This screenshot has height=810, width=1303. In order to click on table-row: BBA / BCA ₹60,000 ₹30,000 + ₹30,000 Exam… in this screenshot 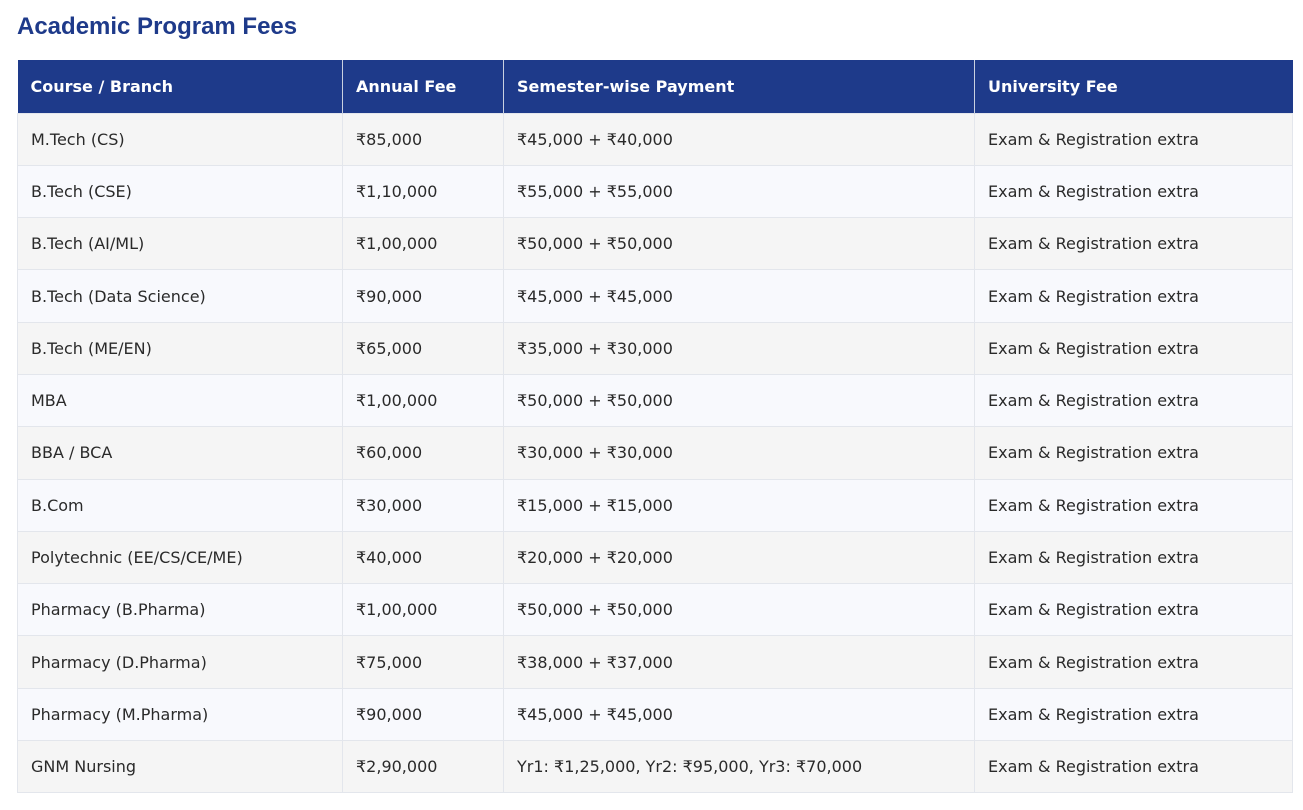, I will do `click(655, 453)`.